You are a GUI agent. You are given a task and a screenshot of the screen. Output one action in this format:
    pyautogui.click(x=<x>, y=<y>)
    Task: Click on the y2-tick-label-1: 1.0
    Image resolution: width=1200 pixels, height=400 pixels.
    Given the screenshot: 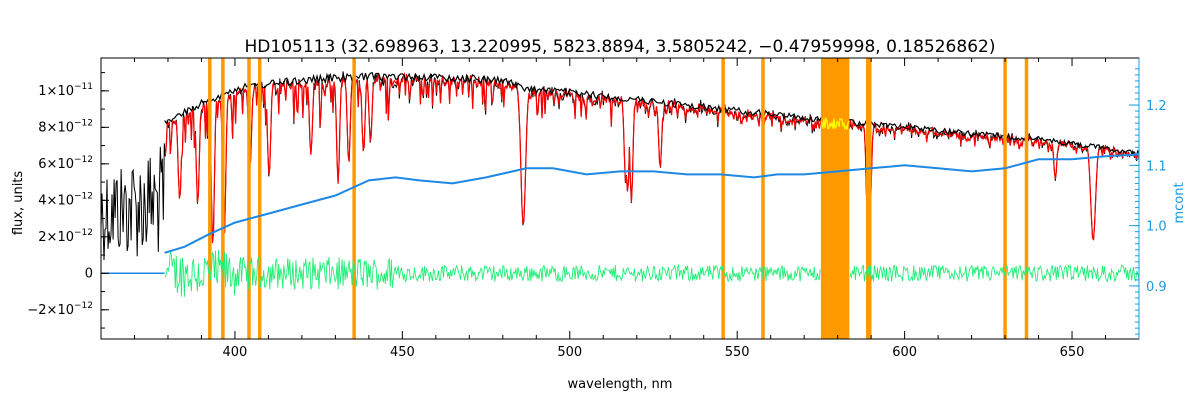 What is the action you would take?
    pyautogui.click(x=1156, y=227)
    